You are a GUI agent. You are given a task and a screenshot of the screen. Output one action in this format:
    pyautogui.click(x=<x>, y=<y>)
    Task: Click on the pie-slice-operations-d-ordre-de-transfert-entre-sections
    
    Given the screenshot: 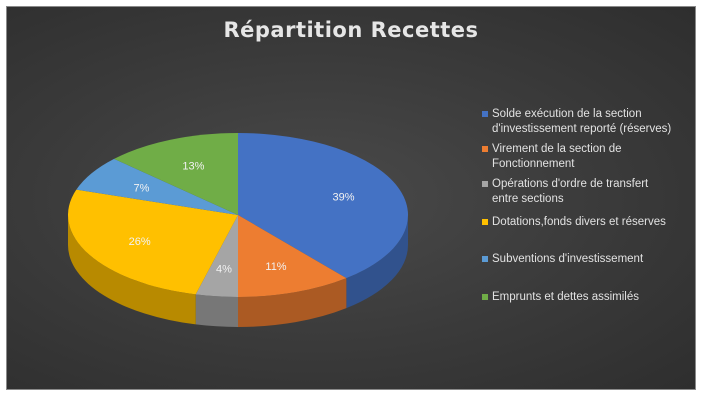 What is the action you would take?
    pyautogui.click(x=216, y=256)
    